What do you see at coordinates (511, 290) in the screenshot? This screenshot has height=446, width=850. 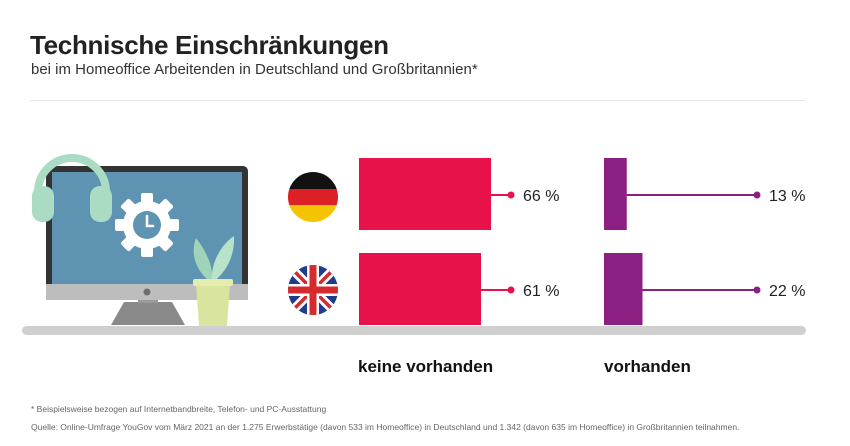 I see `dot-keine-vorhanden-grossbritannien` at bounding box center [511, 290].